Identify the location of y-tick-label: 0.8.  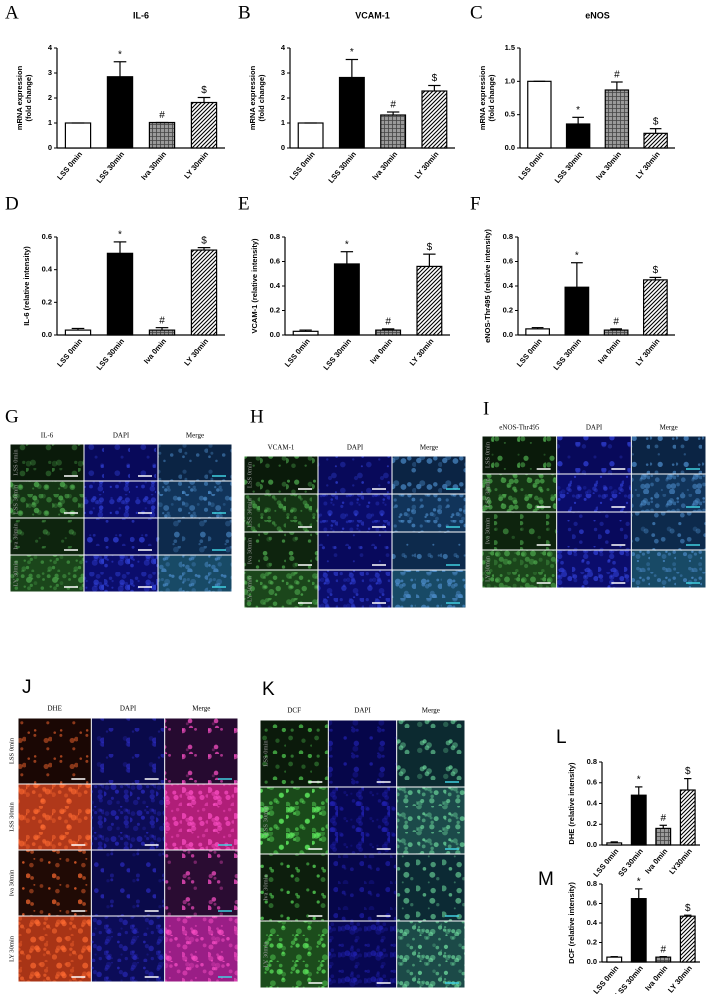
(592, 883).